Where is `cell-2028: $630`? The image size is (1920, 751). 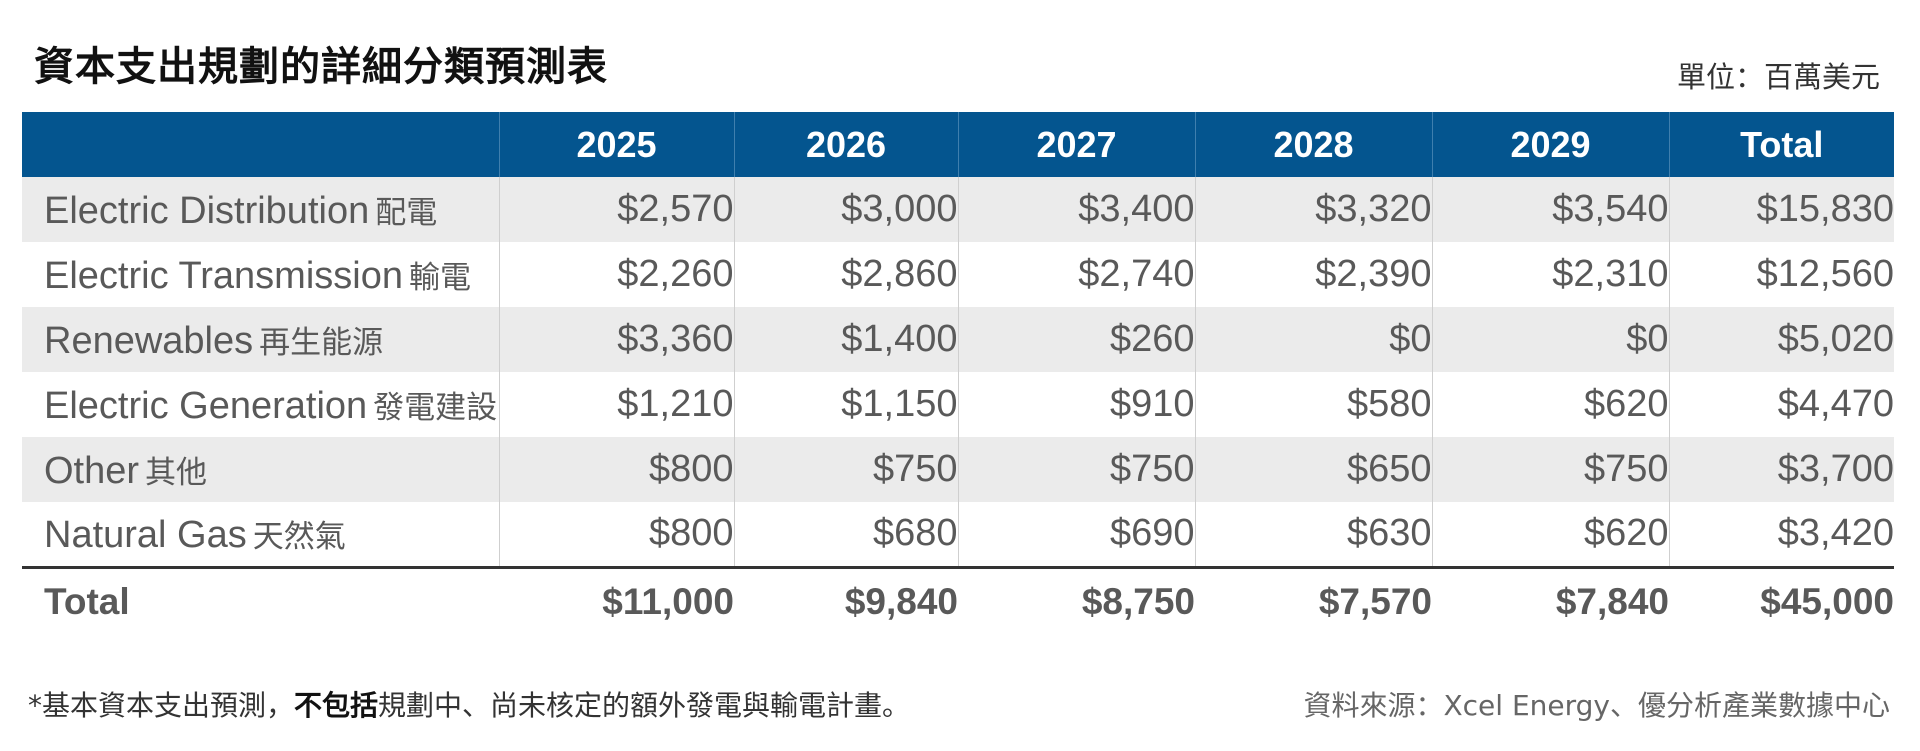
cell-2028: $630 is located at coordinates (1314, 534).